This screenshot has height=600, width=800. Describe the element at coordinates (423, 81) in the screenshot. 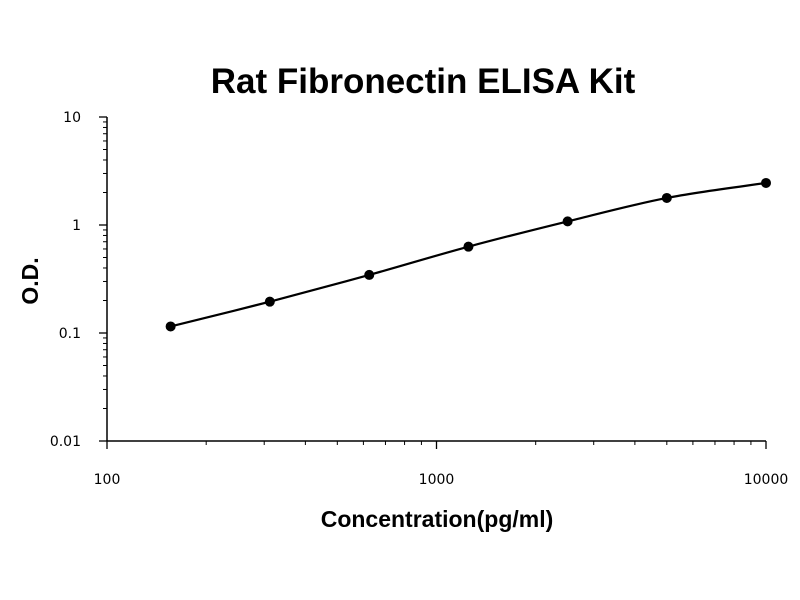

I see `chart-title: Rat Fibronectin ELISA Kit` at that location.